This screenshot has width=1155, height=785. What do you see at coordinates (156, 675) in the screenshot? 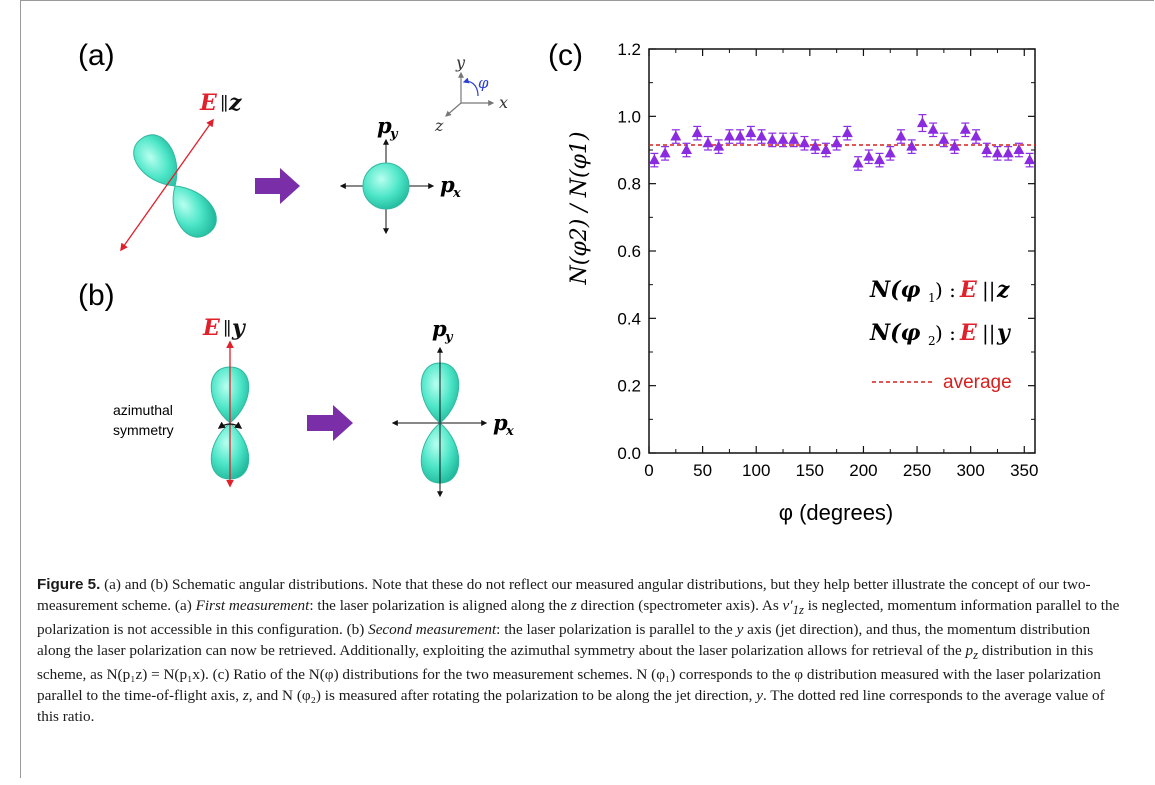
I see `caption-equation: N(p₁z) = N(p₁x)` at bounding box center [156, 675].